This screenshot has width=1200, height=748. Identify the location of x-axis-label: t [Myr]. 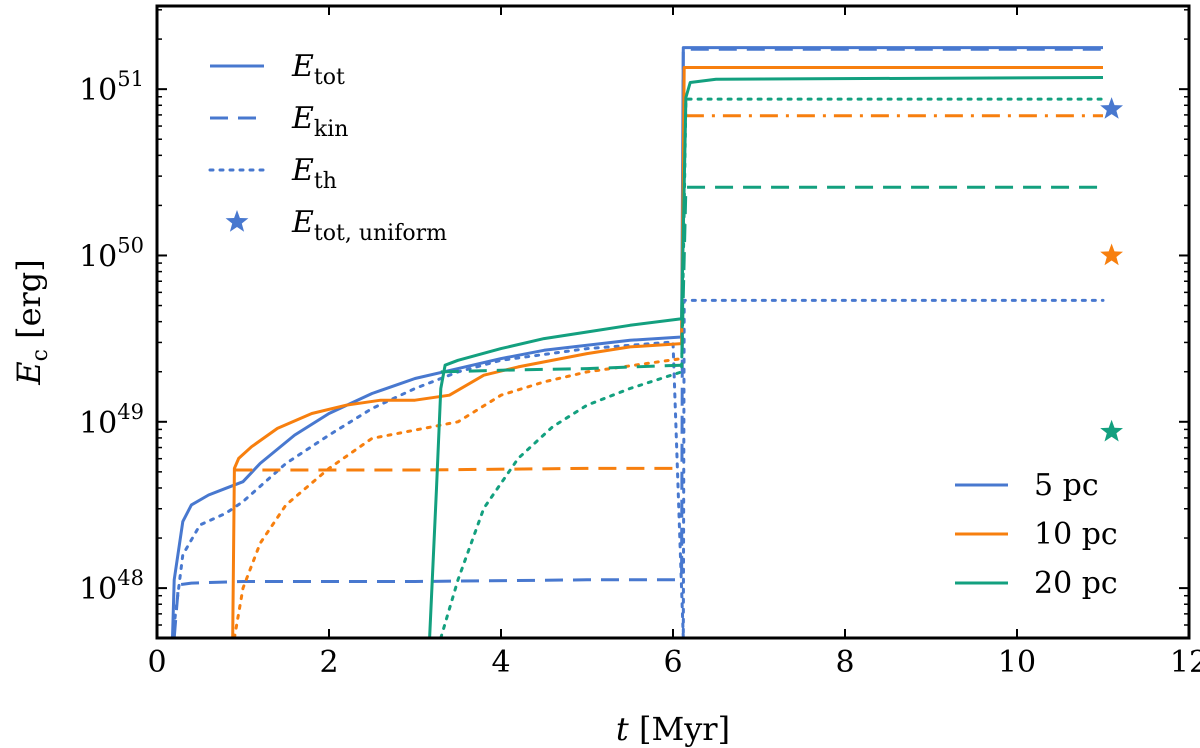
(673, 729).